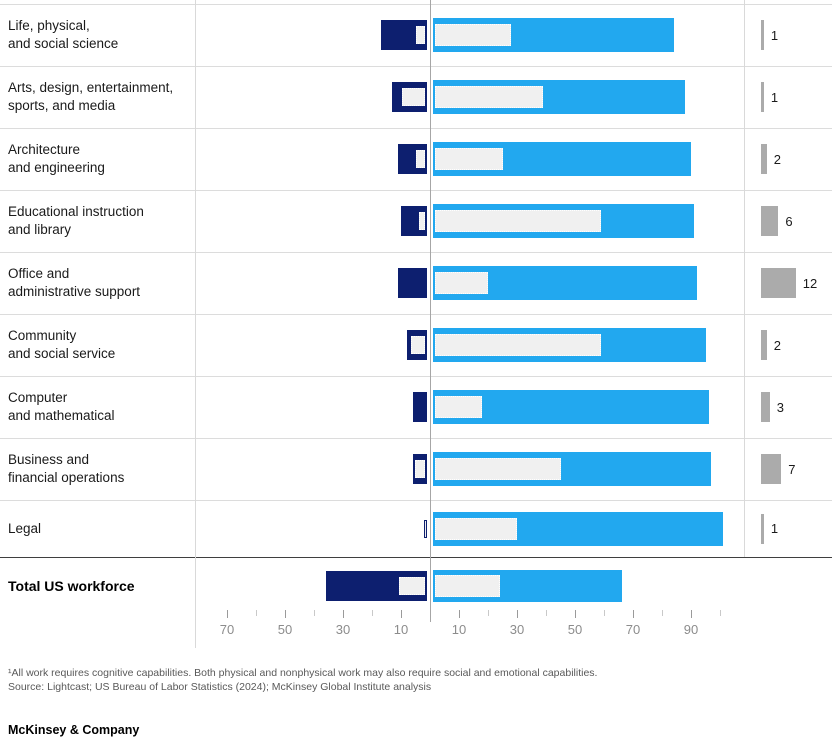  I want to click on occupation-label: Community and social service, so click(62, 344).